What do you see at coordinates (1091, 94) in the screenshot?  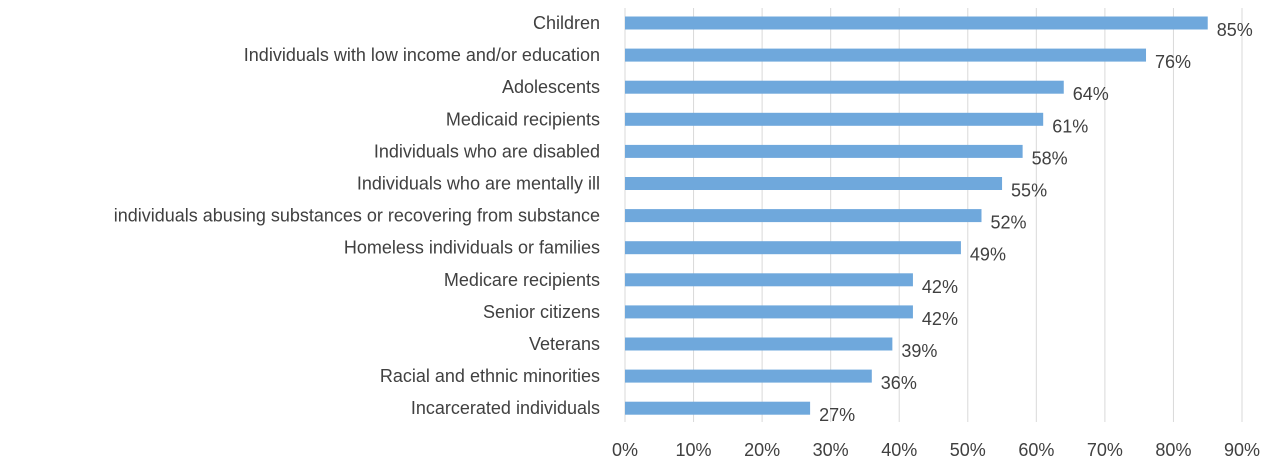 I see `value-label: 64%` at bounding box center [1091, 94].